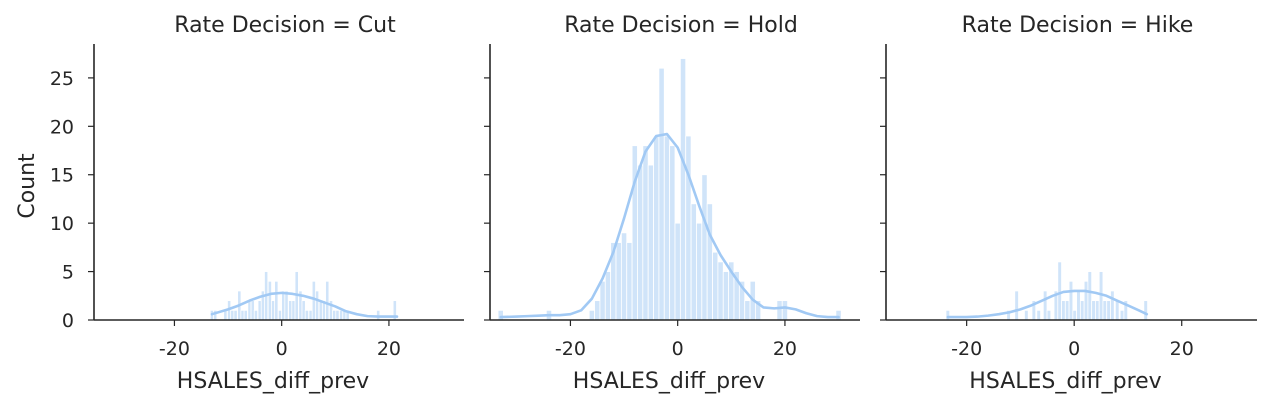  Describe the element at coordinates (27, 186) in the screenshot. I see `y-axis-title: Count` at that location.